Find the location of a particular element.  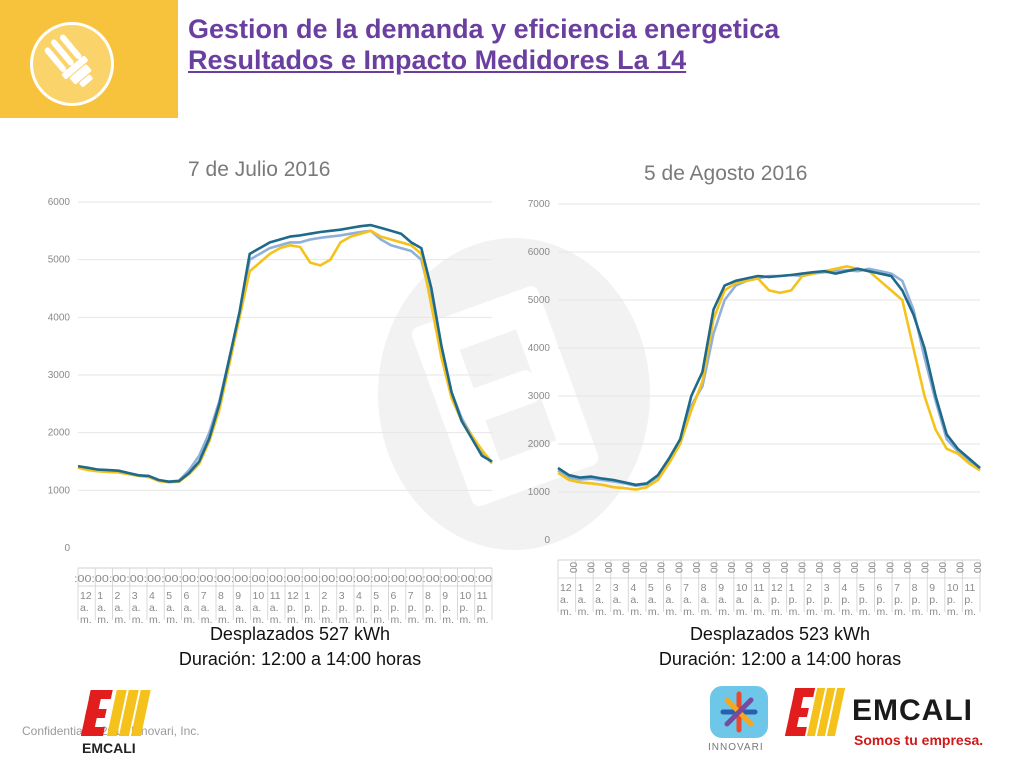

emcali-logo-right: EMCALI Somos tu empresa. is located at coordinates (892, 722).